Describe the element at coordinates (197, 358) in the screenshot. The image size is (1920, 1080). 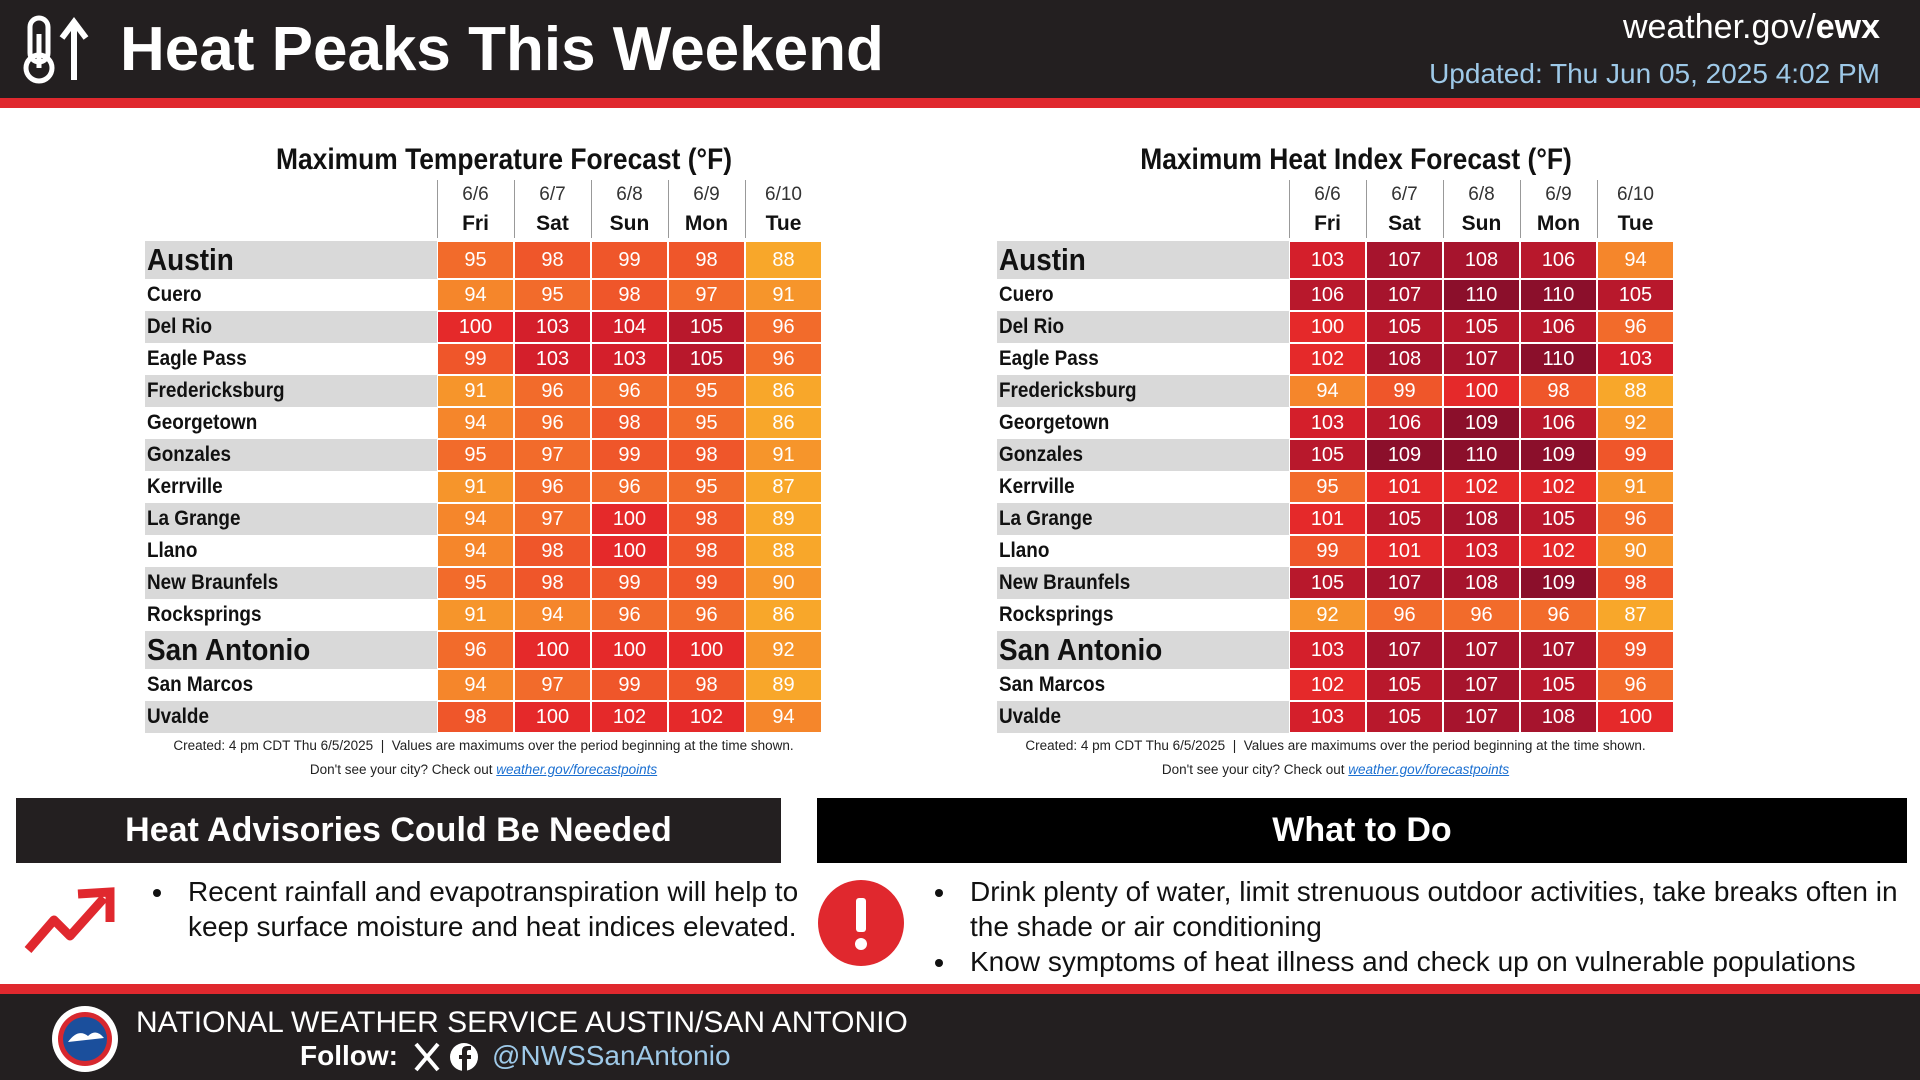
I see `city-name: Eagle Pass` at that location.